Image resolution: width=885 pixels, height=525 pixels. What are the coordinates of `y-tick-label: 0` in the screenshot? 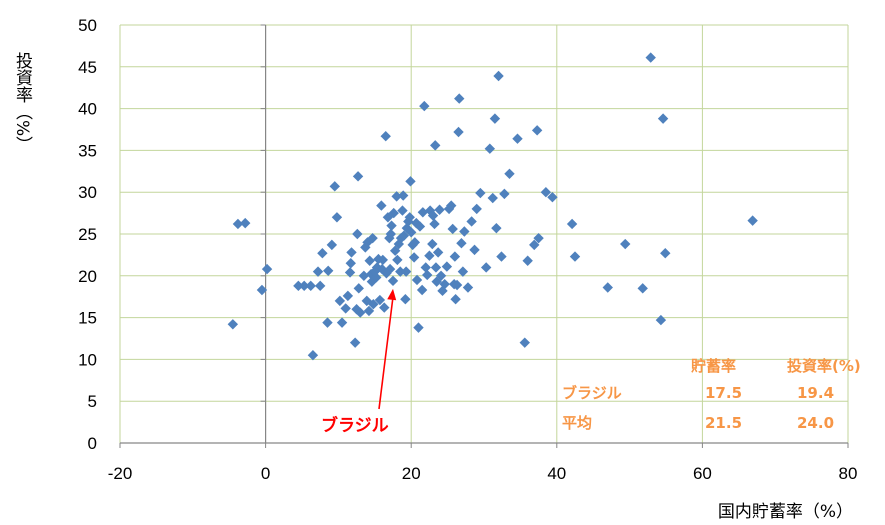 It's located at (92, 443).